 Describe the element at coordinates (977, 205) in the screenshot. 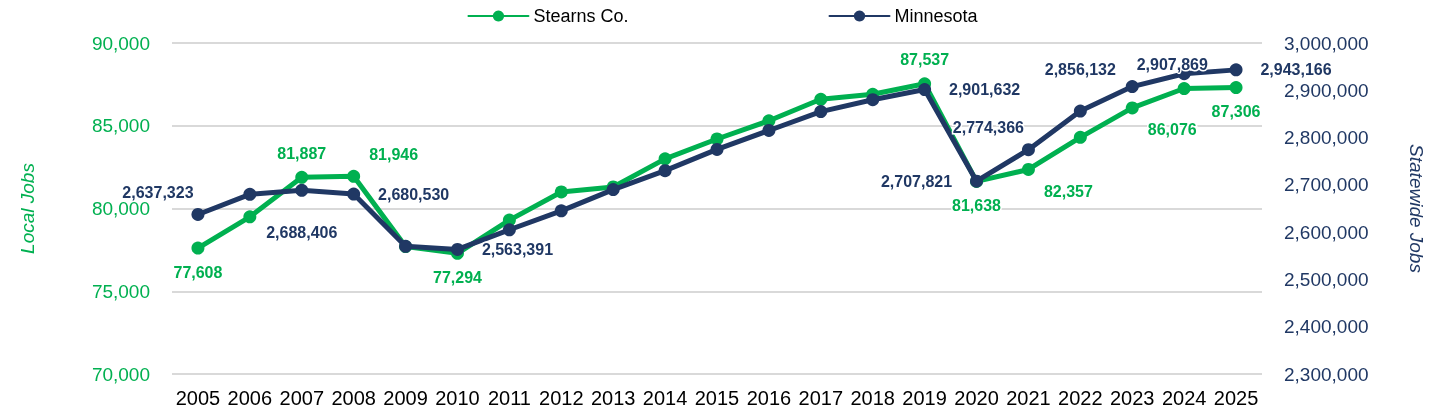

I see `data-label: 81,638` at that location.